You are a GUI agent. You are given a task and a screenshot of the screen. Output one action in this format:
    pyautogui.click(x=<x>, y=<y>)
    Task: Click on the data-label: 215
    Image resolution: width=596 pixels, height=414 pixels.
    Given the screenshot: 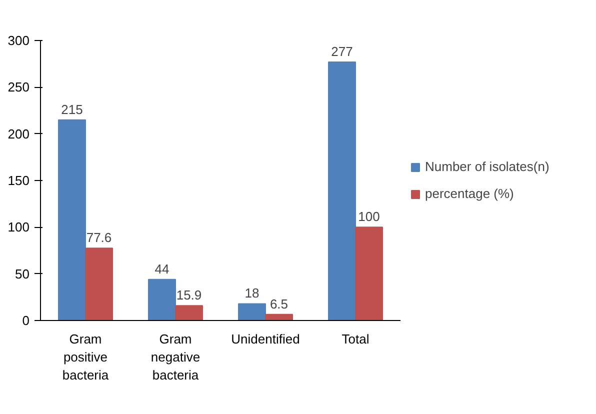 What is the action you would take?
    pyautogui.click(x=72, y=109)
    